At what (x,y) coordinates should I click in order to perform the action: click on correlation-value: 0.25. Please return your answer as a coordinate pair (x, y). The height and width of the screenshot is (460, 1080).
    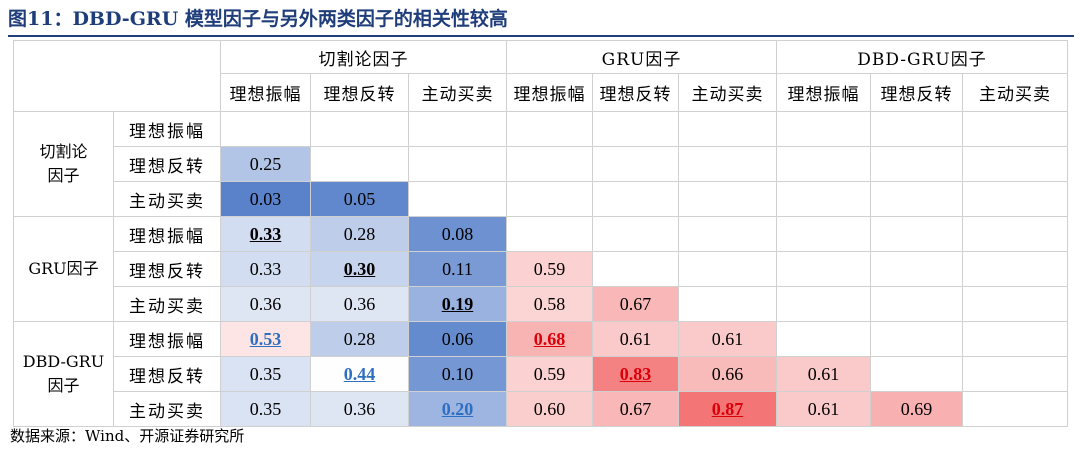
    Looking at the image, I should click on (265, 163).